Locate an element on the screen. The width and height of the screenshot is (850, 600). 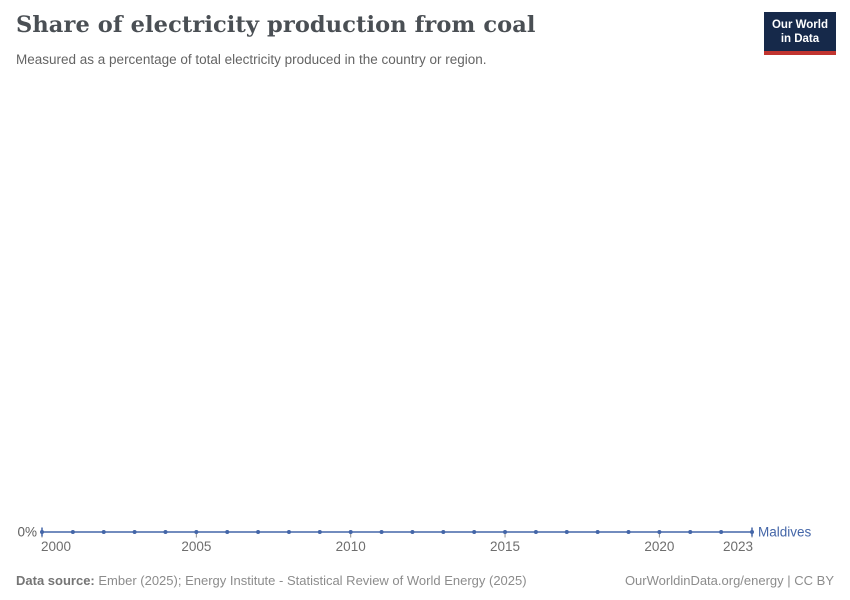
x-axis-tick-label: 2000 is located at coordinates (56, 546).